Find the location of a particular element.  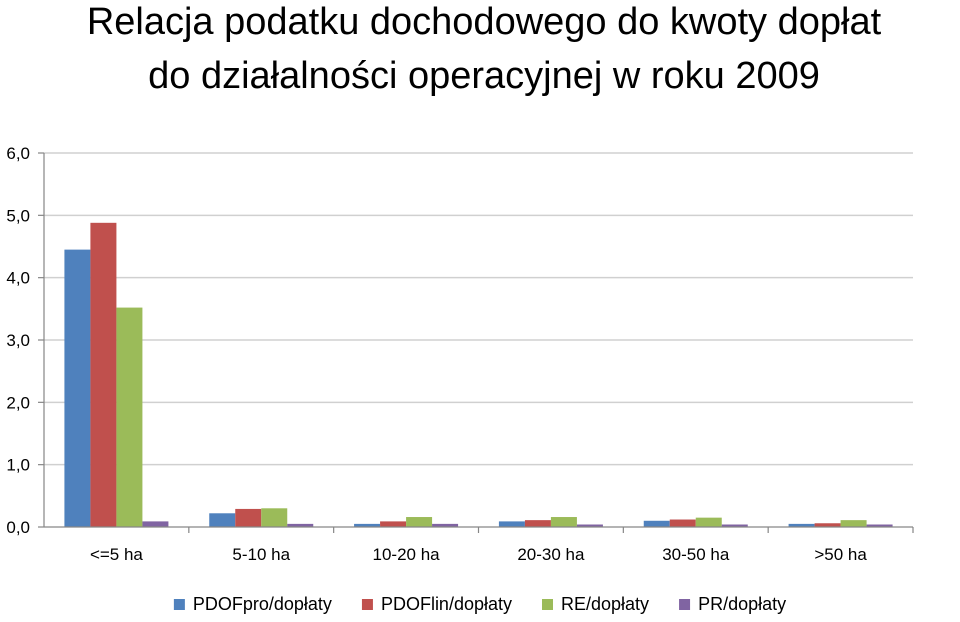

legend-label: PDOFlin/dopłaty is located at coordinates (446, 604).